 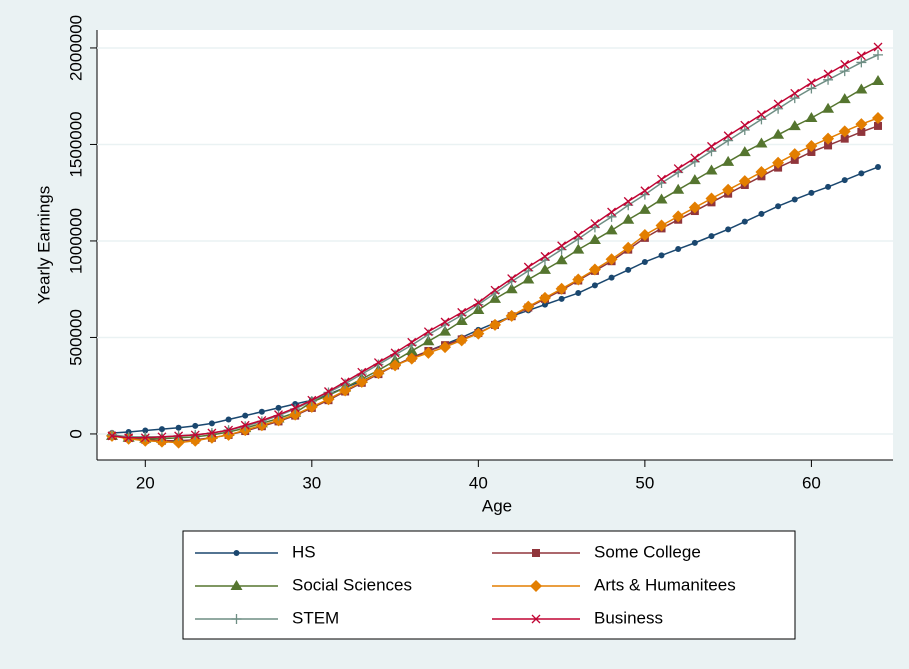 I want to click on y-tick-label: 1500000, so click(x=75, y=144).